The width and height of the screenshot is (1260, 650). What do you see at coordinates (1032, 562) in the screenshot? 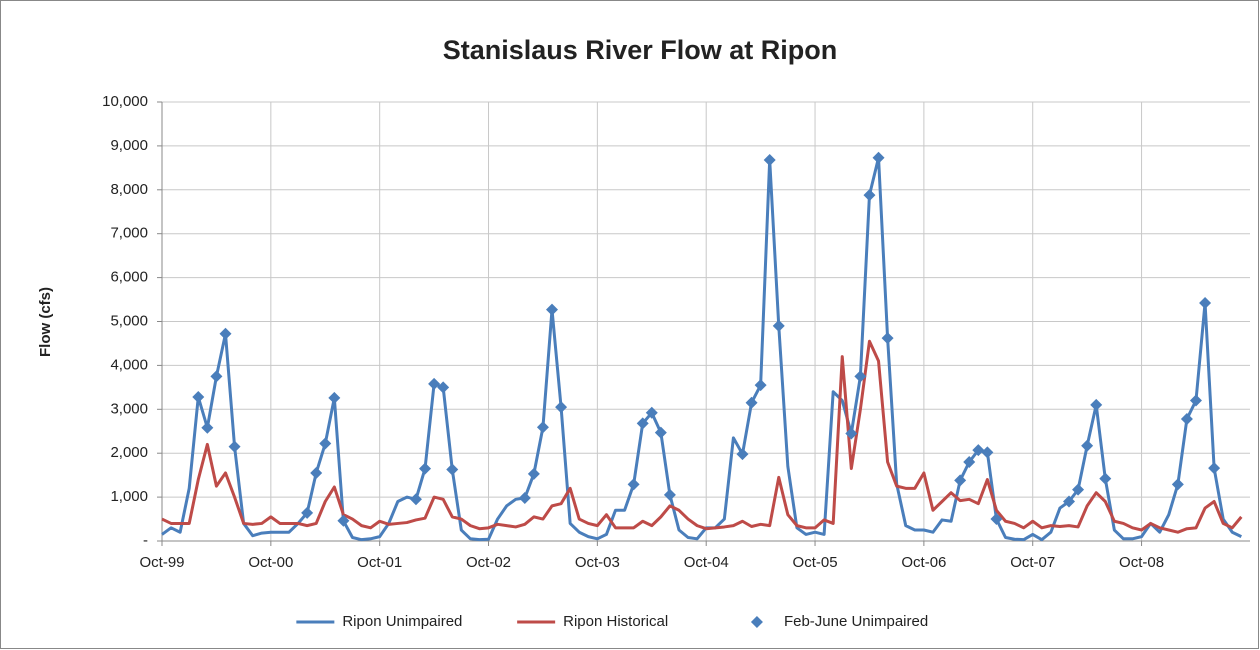
I see `x-tick-label: Oct-07` at bounding box center [1032, 562].